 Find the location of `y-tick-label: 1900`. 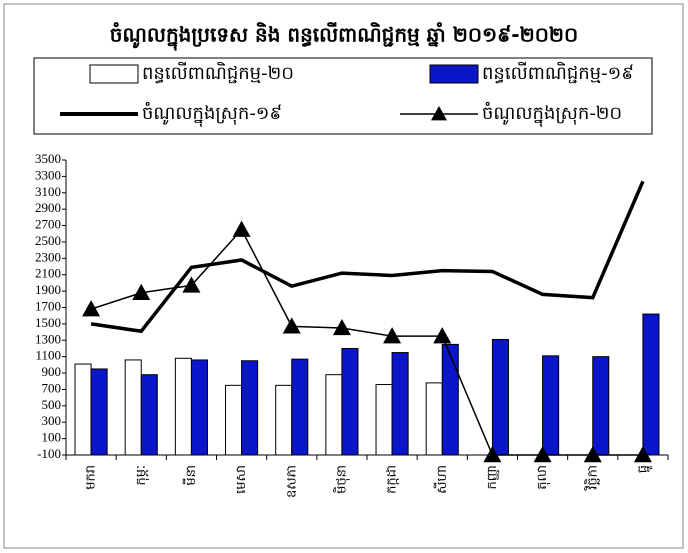

y-tick-label: 1900 is located at coordinates (48, 289).